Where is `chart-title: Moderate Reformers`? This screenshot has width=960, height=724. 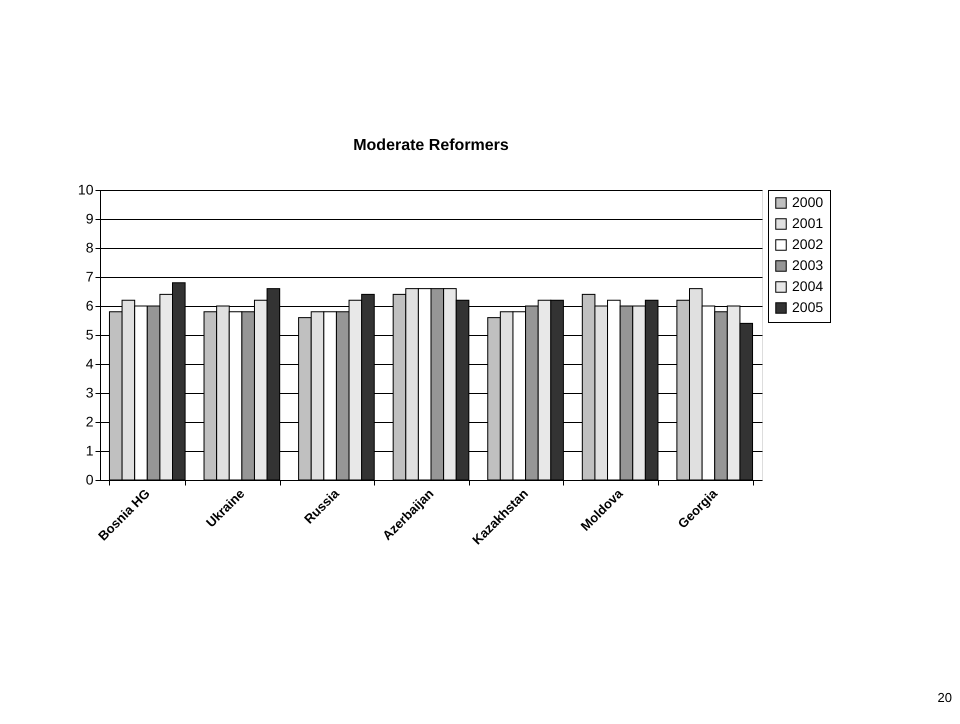 chart-title: Moderate Reformers is located at coordinates (431, 145).